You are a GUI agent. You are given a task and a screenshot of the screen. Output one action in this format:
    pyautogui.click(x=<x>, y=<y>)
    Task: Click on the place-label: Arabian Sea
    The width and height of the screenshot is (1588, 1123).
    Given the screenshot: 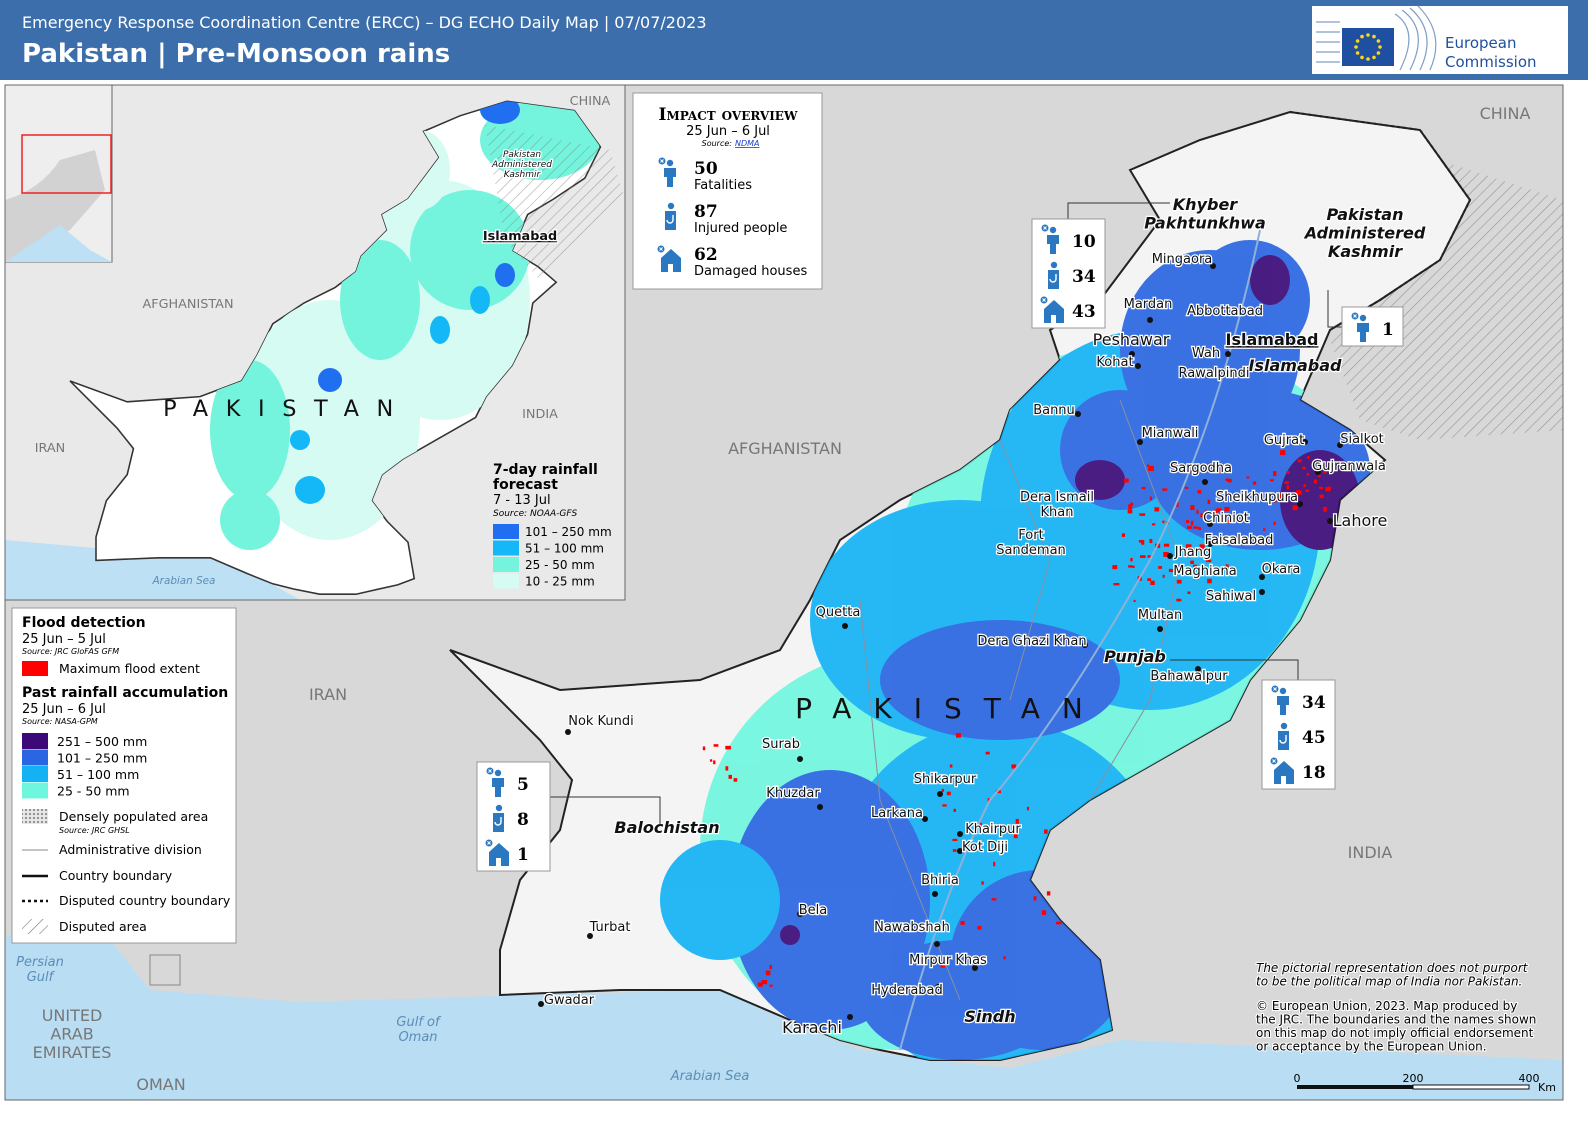 What is the action you would take?
    pyautogui.click(x=184, y=581)
    